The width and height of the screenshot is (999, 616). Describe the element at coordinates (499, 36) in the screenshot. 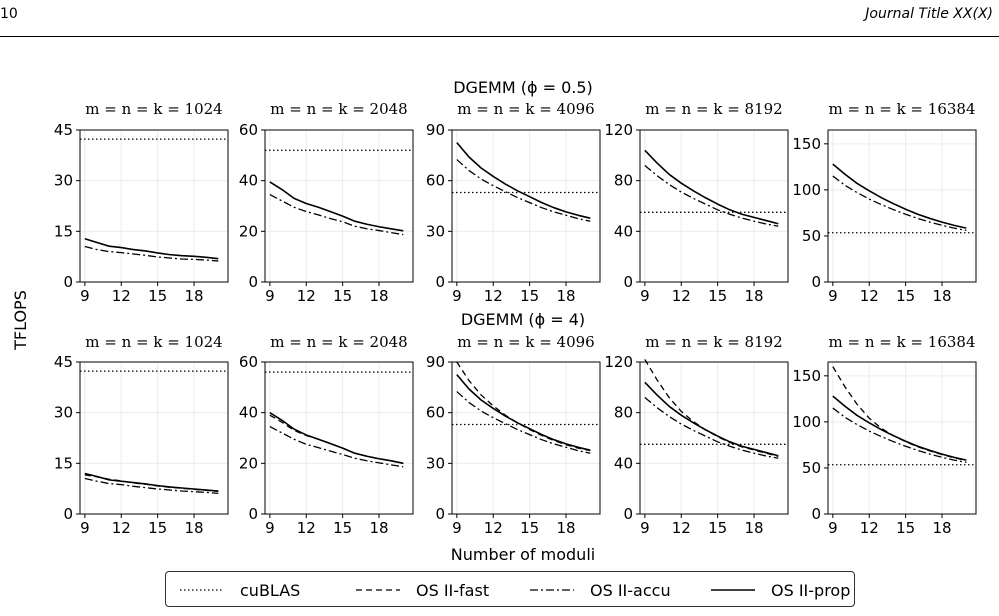

I see `header-rule` at that location.